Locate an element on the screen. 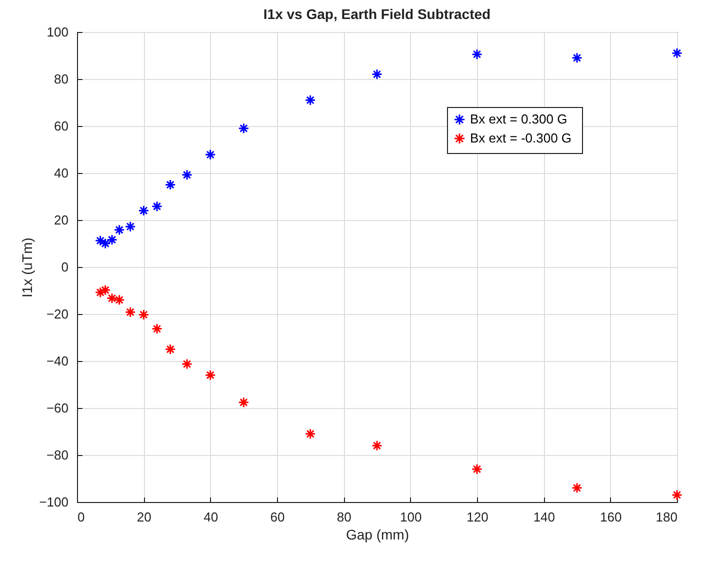  chart-title: I1x vs Gap, Earth Field Subtracted is located at coordinates (377, 14).